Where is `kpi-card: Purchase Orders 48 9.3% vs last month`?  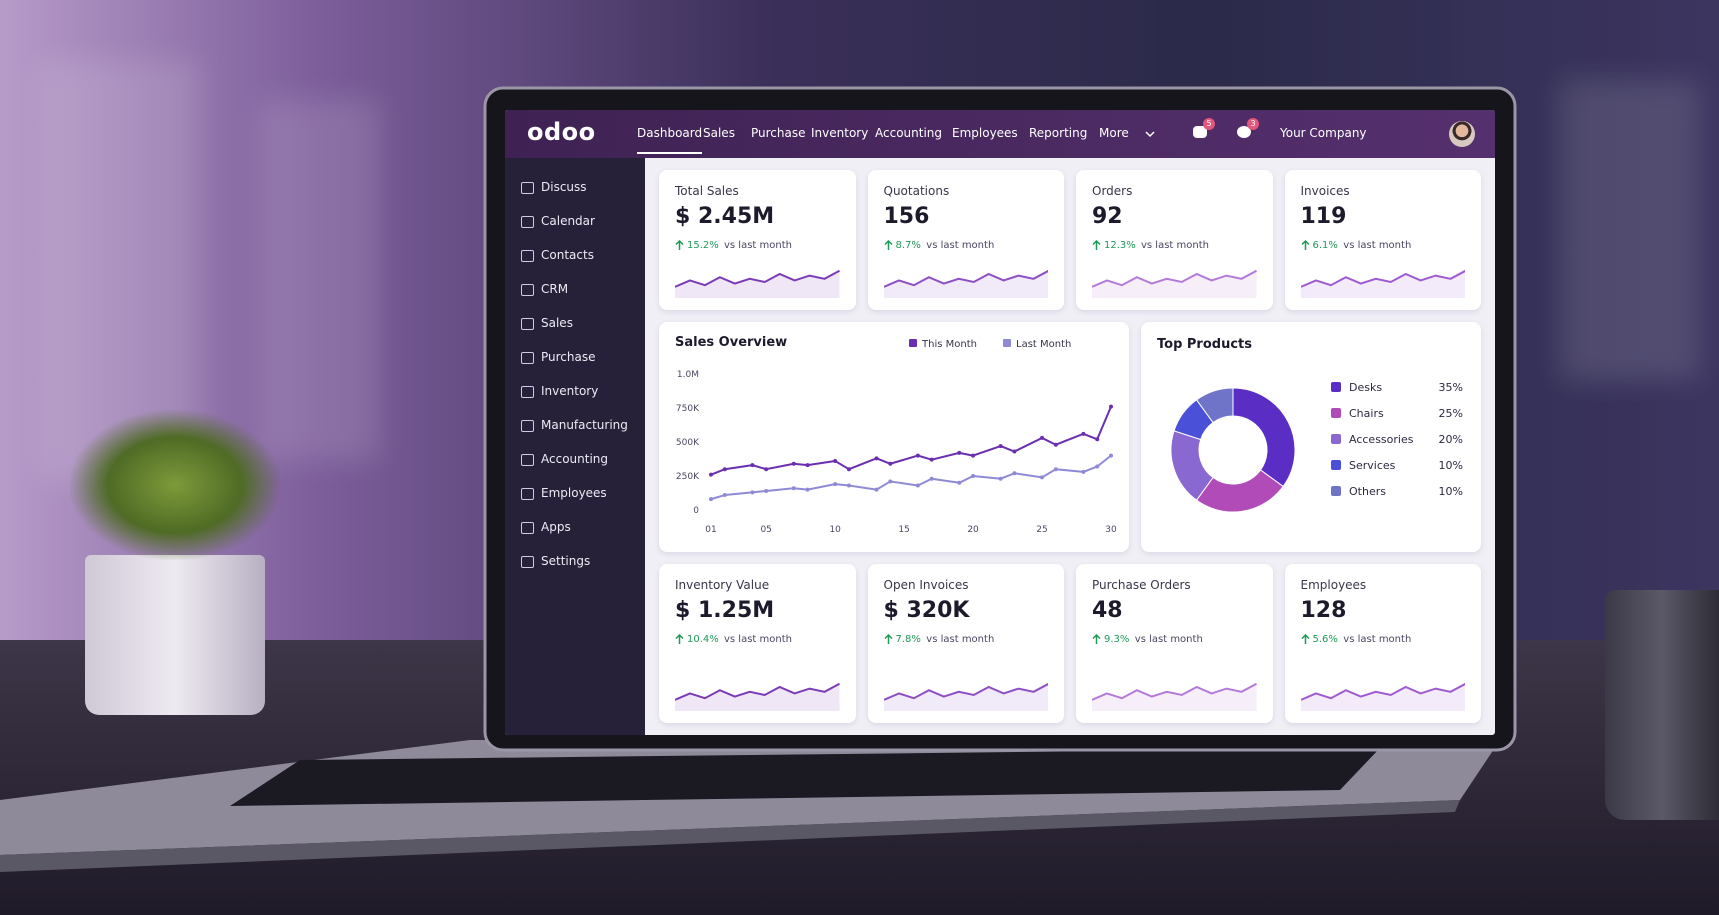
kpi-card: Purchase Orders 48 9.3% vs last month is located at coordinates (1174, 643).